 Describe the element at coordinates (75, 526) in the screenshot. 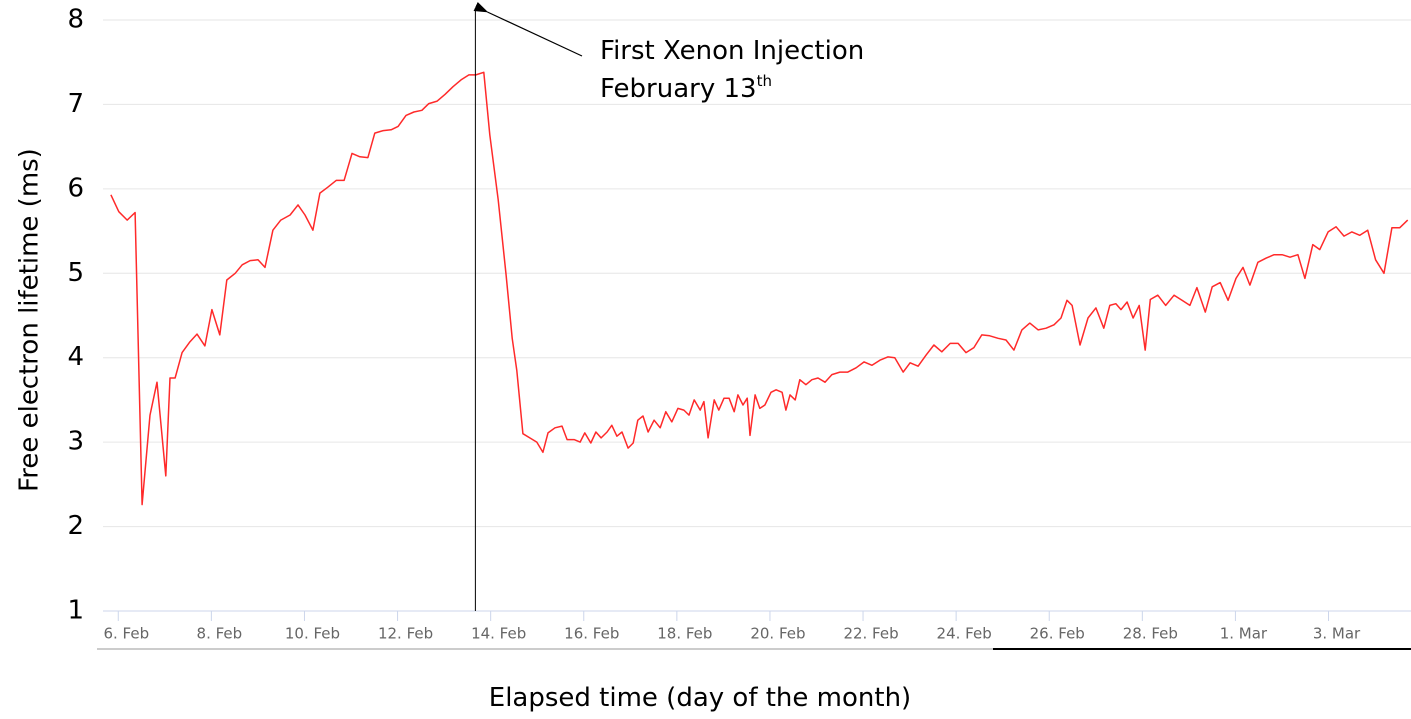

I see `y-tick-label: 2` at that location.